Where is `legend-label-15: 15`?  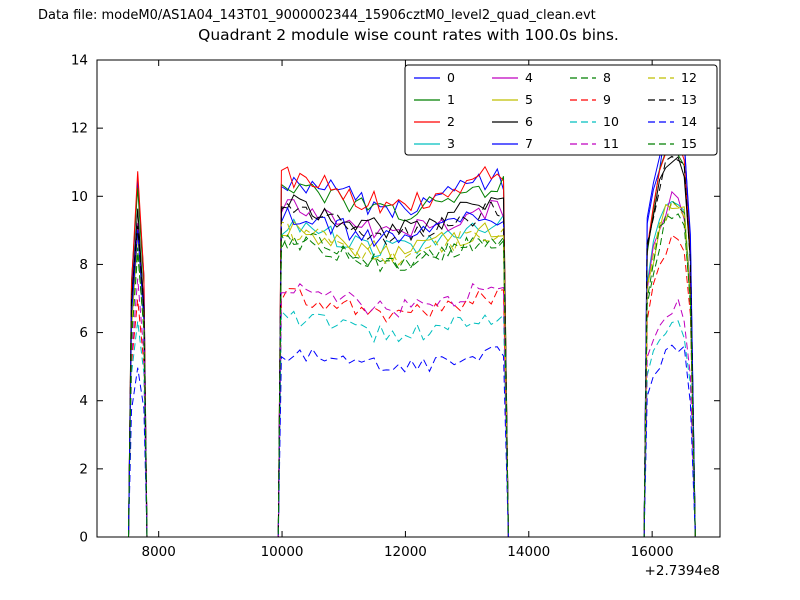
legend-label-15: 15 is located at coordinates (689, 143).